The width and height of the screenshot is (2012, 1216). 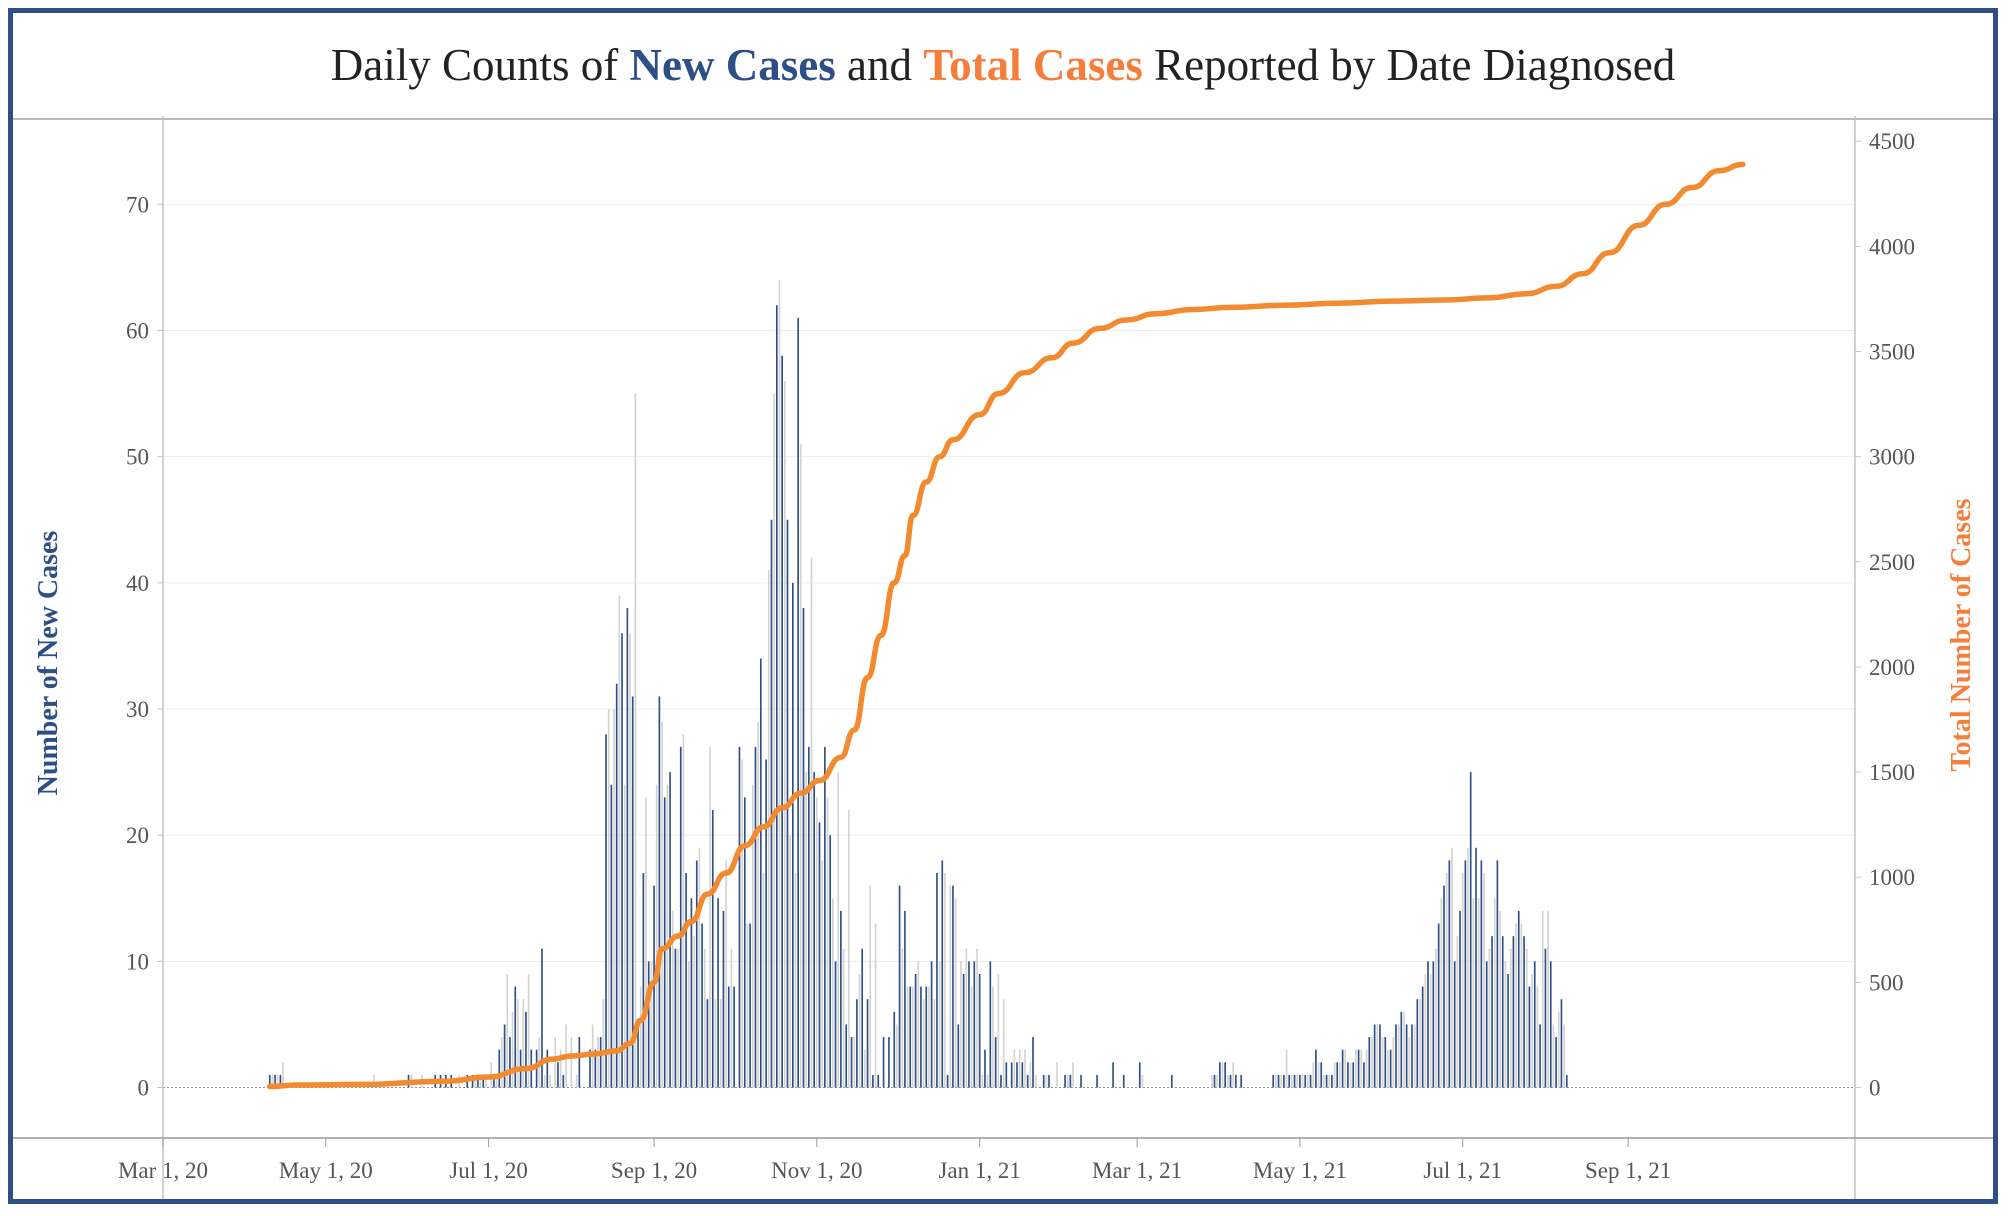 I want to click on y-tick-label-left: 40, so click(x=137, y=583).